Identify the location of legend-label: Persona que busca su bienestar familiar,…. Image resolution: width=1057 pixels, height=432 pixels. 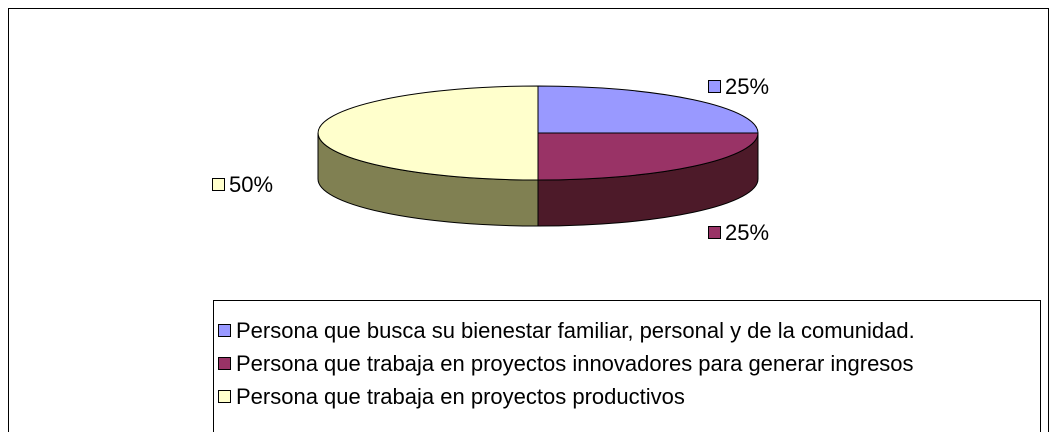
(575, 330).